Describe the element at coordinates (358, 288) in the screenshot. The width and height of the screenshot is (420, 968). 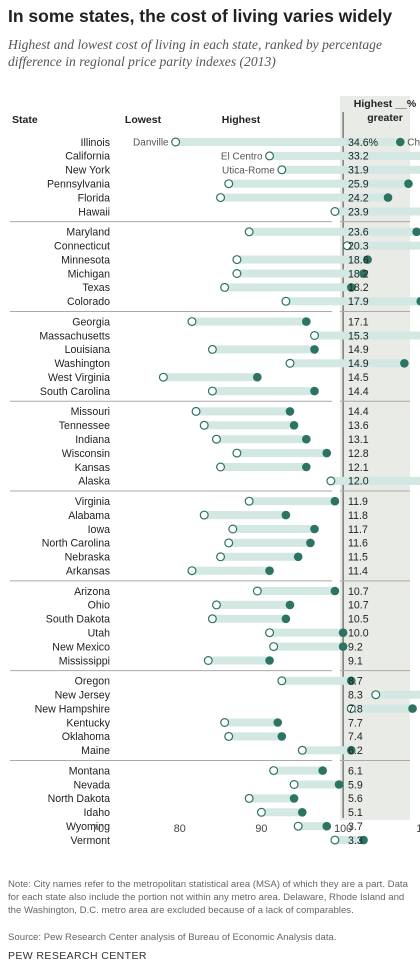
I see `pct-value: 18.2` at that location.